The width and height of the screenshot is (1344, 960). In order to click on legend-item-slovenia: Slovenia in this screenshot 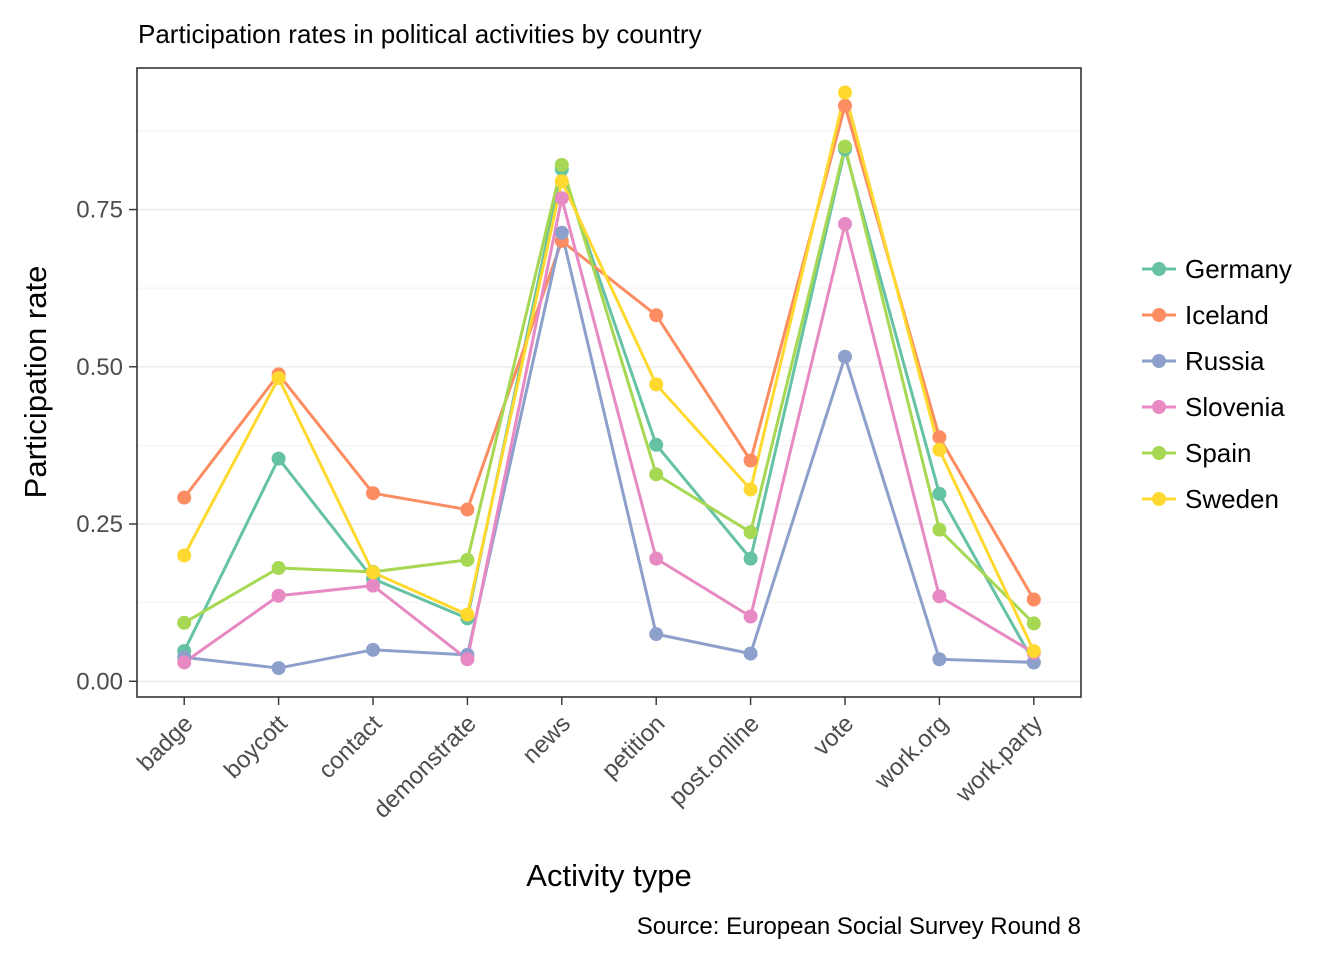, I will do `click(1213, 407)`.